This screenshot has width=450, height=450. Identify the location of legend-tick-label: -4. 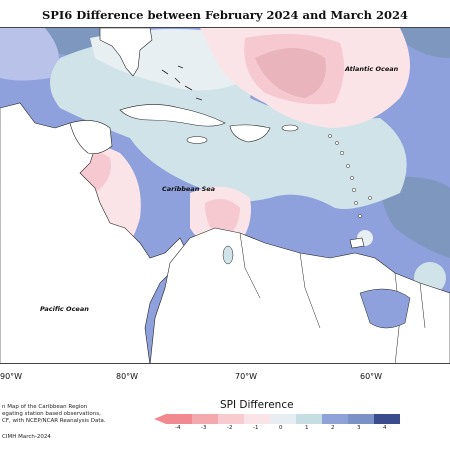
(178, 428).